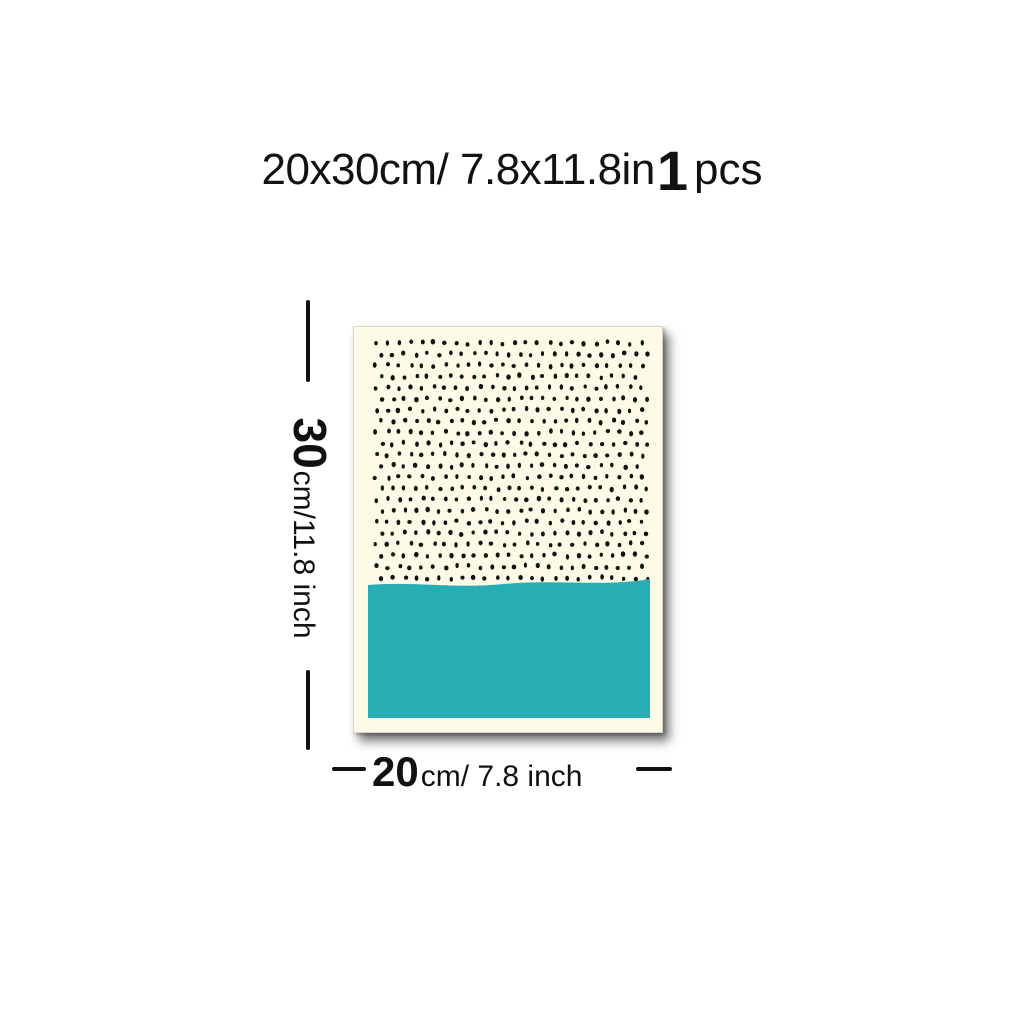 This screenshot has width=1024, height=1024. What do you see at coordinates (349, 769) in the screenshot?
I see `width-dimension-line-left` at bounding box center [349, 769].